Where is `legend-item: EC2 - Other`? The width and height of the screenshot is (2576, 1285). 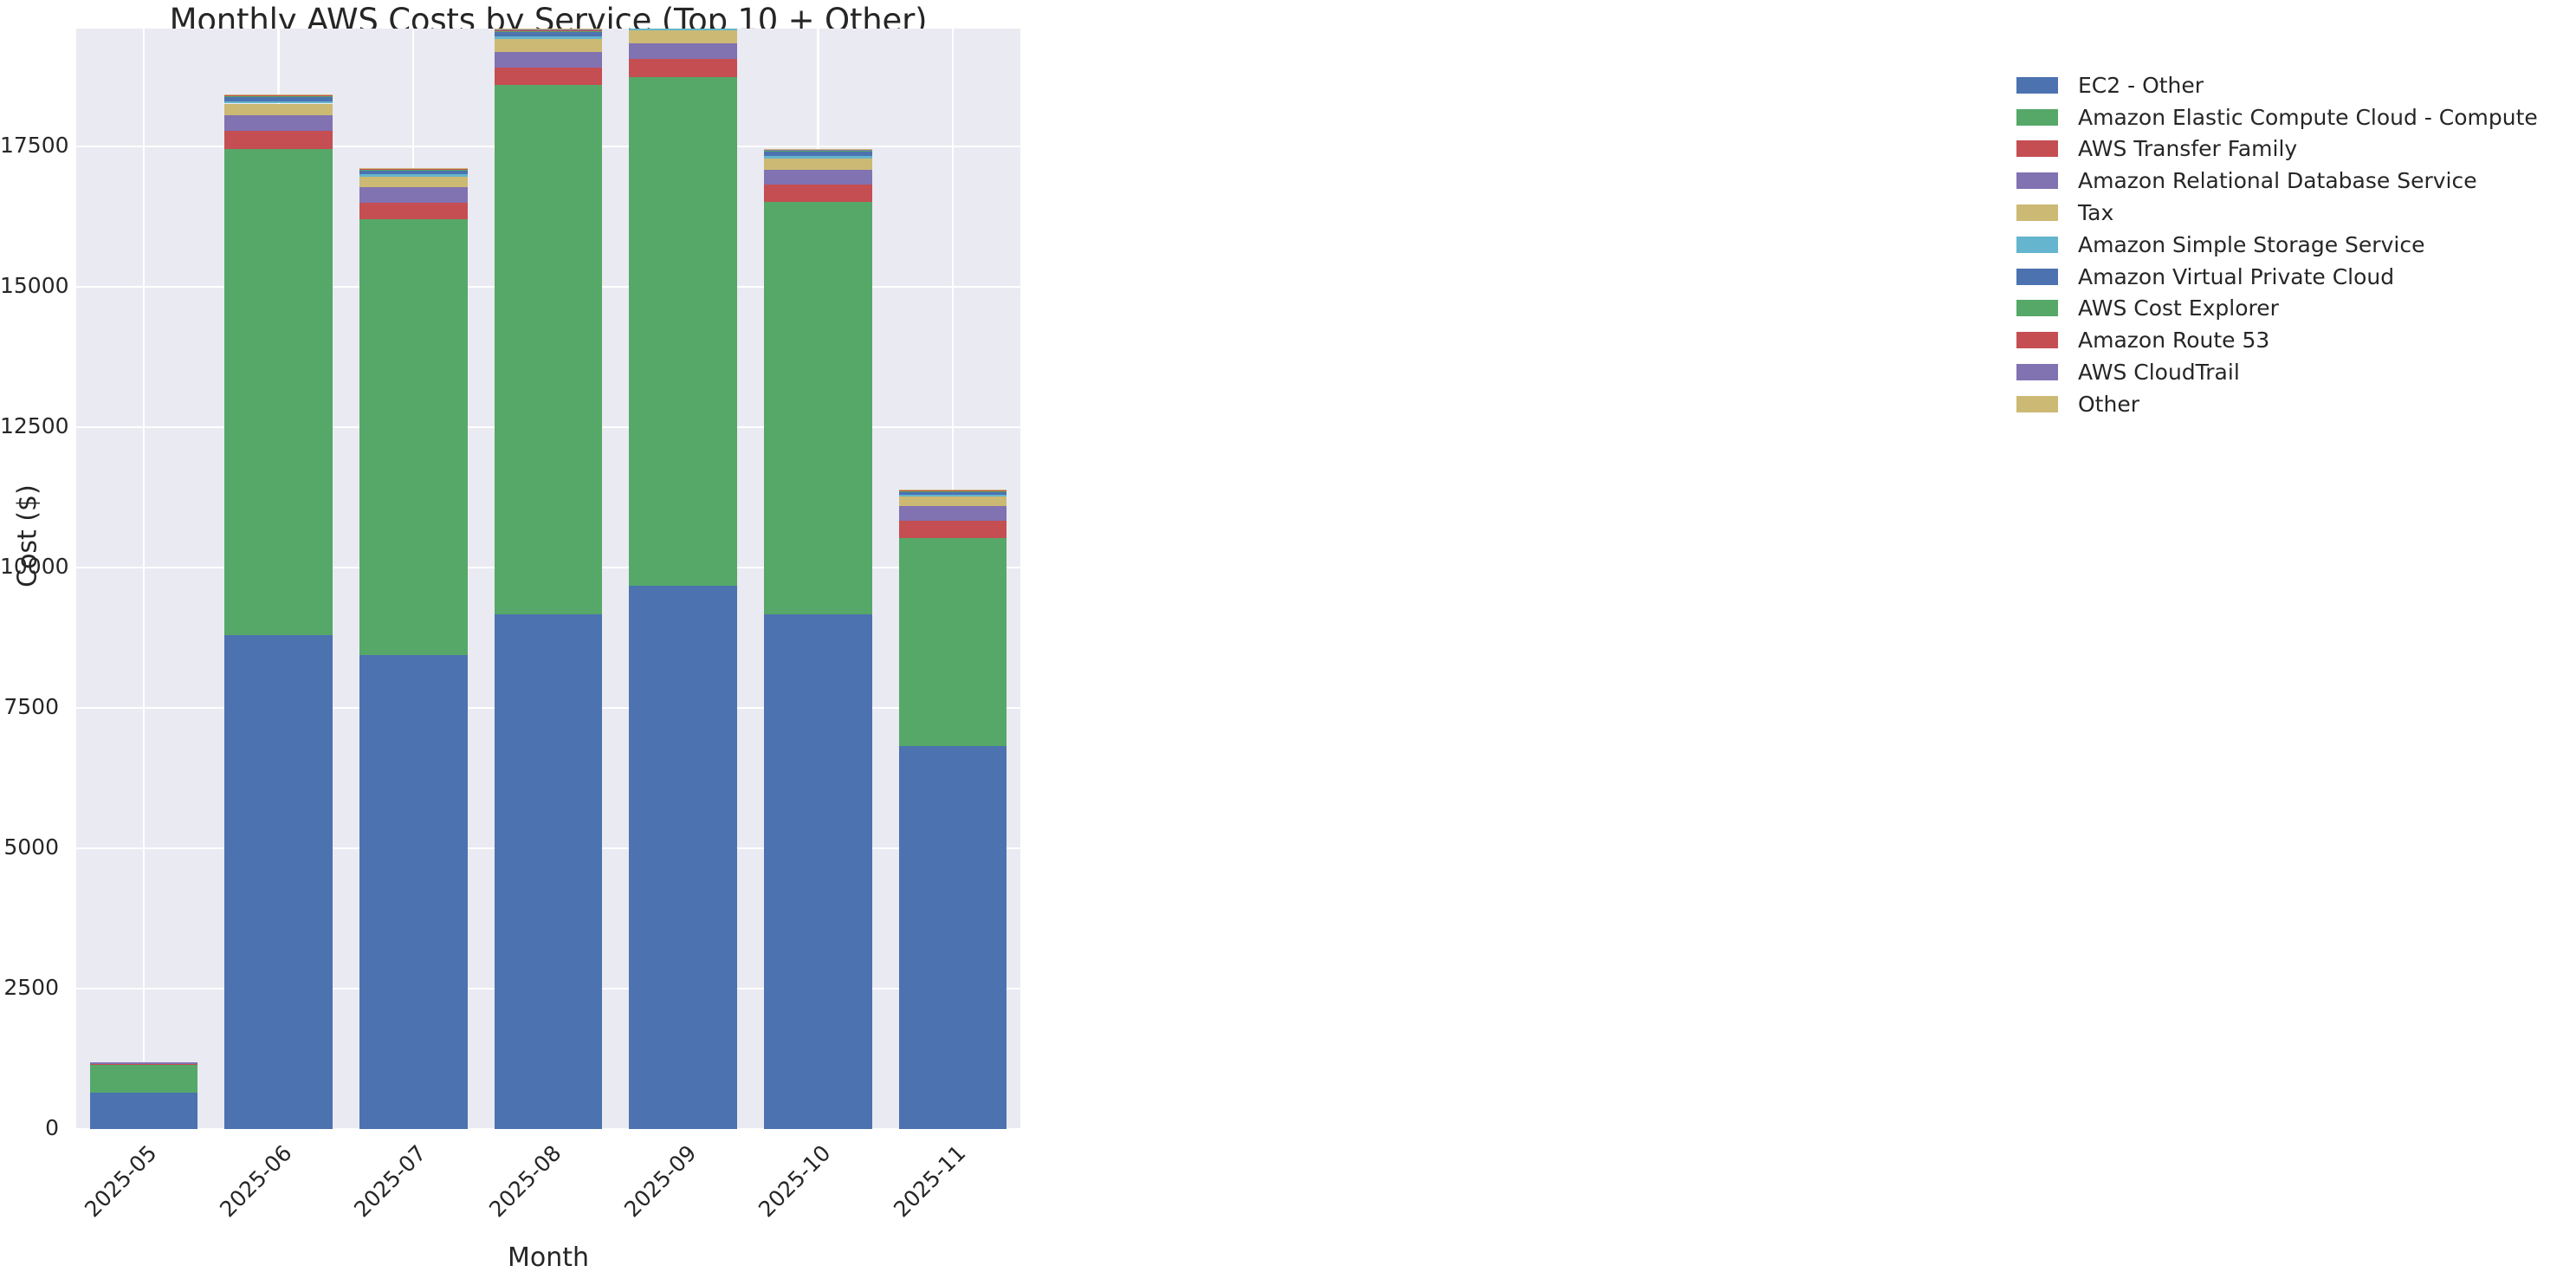
legend-item: EC2 - Other is located at coordinates (2284, 85).